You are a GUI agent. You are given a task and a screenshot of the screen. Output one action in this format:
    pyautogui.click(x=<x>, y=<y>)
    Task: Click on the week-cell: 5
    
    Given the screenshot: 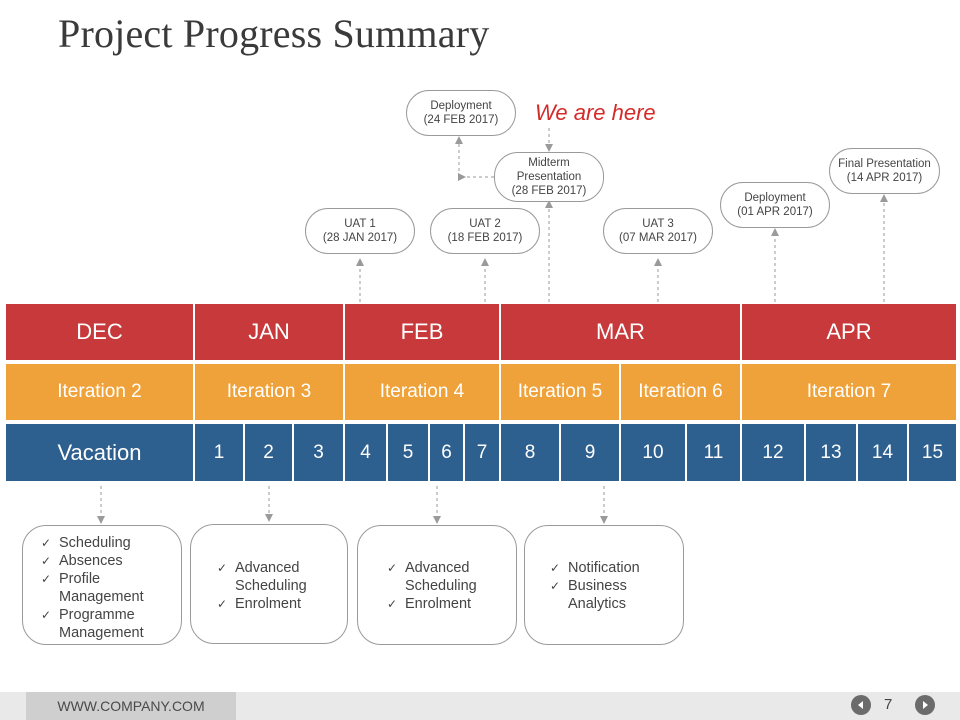 What is the action you would take?
    pyautogui.click(x=409, y=452)
    